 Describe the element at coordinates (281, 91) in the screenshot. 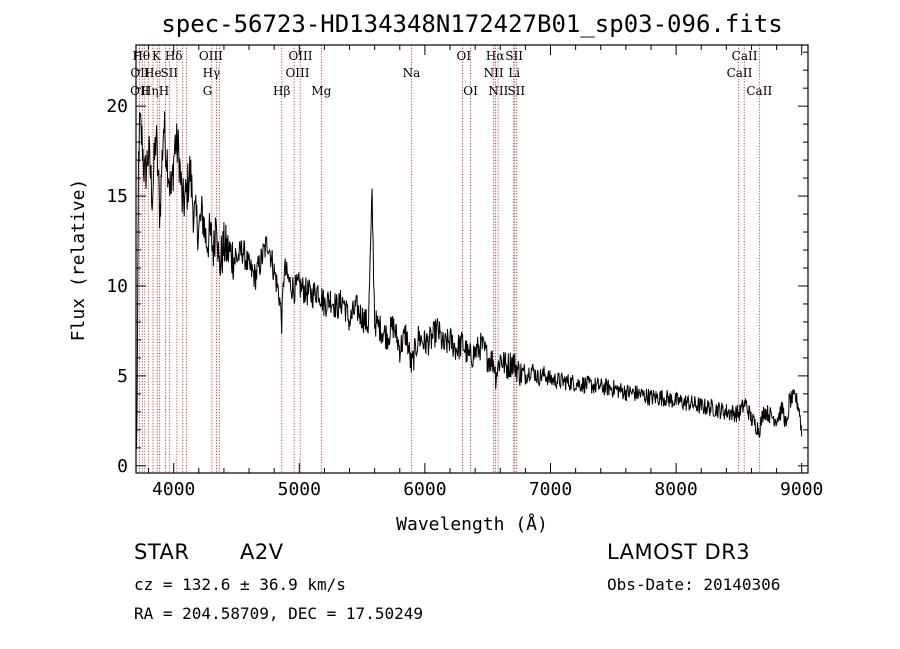

I see `spectral-line-label: Hβ` at that location.